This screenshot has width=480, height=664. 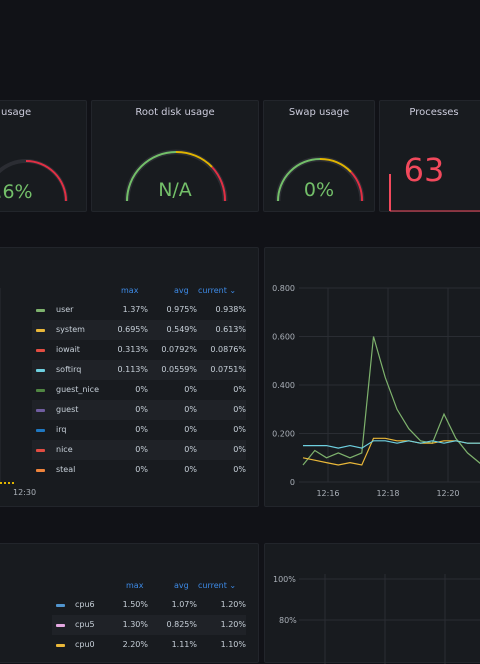 What do you see at coordinates (184, 604) in the screenshot?
I see `value-avg: 1.07%` at bounding box center [184, 604].